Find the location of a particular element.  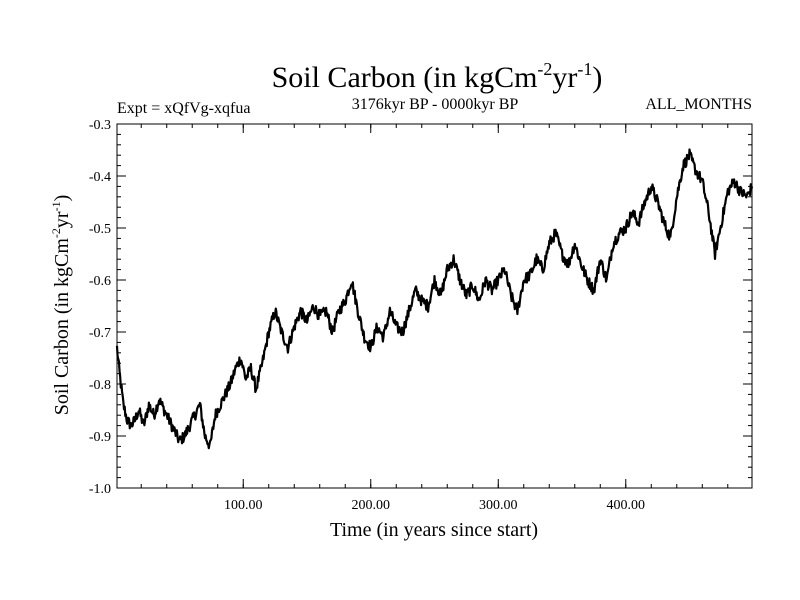

y-axis-label-main: Soil Carbon (in kgCm is located at coordinates (62, 327).